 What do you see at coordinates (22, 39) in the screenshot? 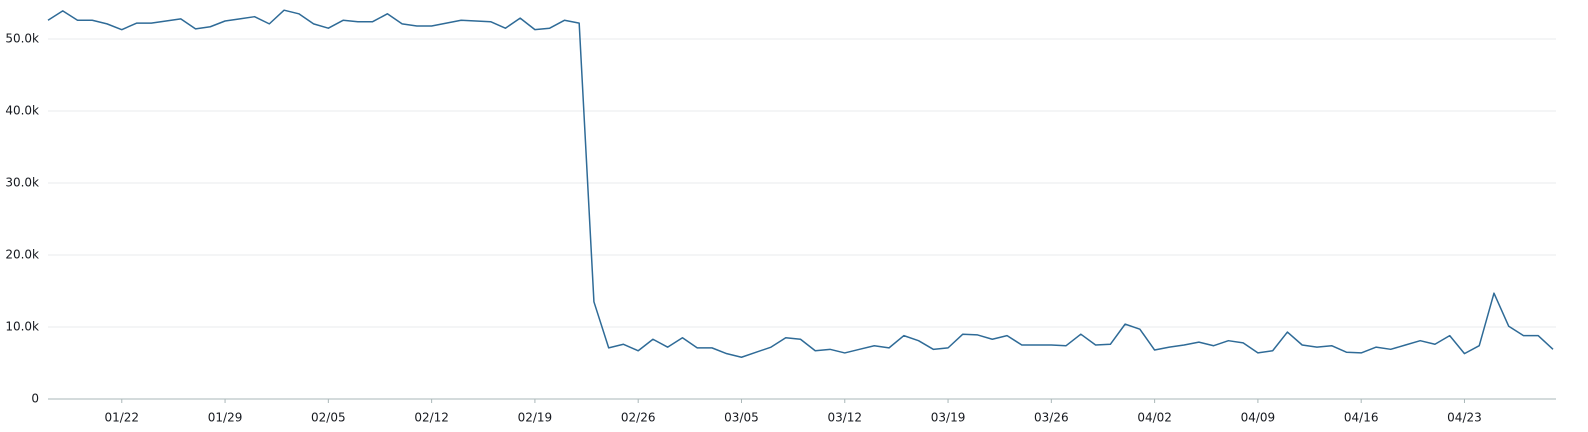
I see `y-tick-label: 50.0k` at bounding box center [22, 39].